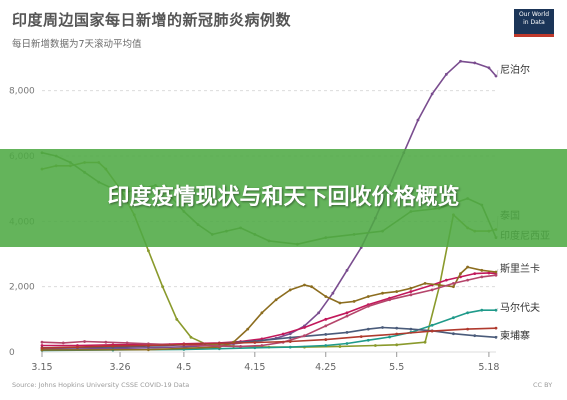 The height and width of the screenshot is (400, 567). I want to click on x-tick-label: 4.25, so click(325, 367).